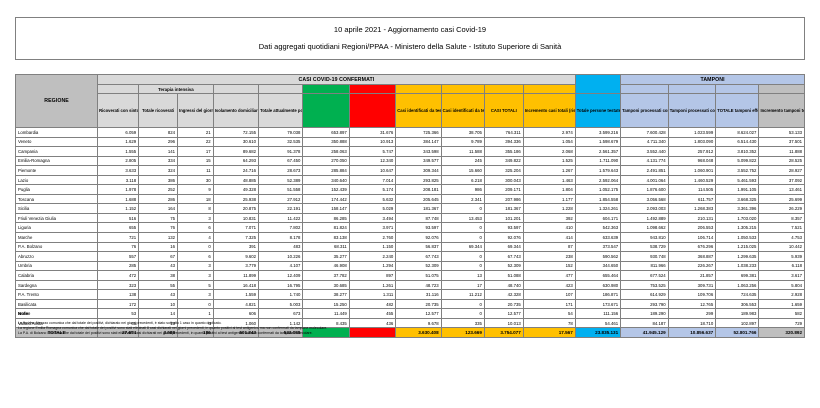  What do you see at coordinates (549, 275) in the screenshot?
I see `data-cell: 477` at bounding box center [549, 275].